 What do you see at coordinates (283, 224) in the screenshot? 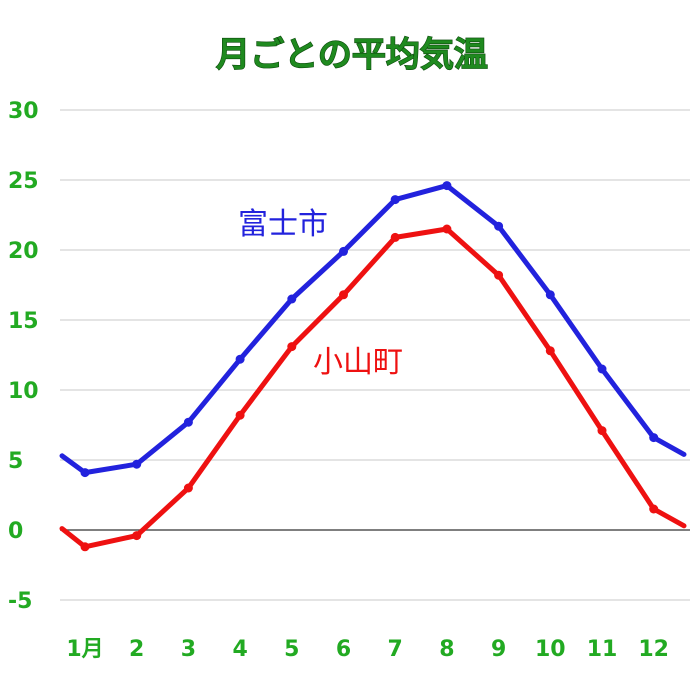
I see `series-name-label: 富士市` at bounding box center [283, 224].